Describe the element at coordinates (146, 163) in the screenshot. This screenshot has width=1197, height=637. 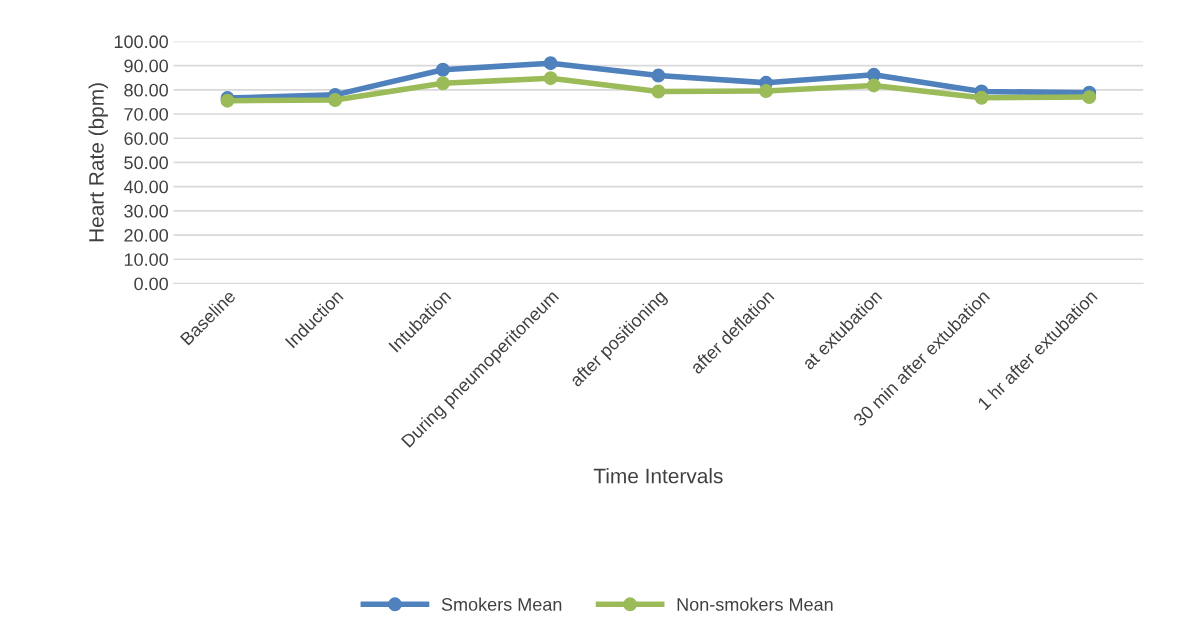
I see `y-tick-label: 50.00` at that location.